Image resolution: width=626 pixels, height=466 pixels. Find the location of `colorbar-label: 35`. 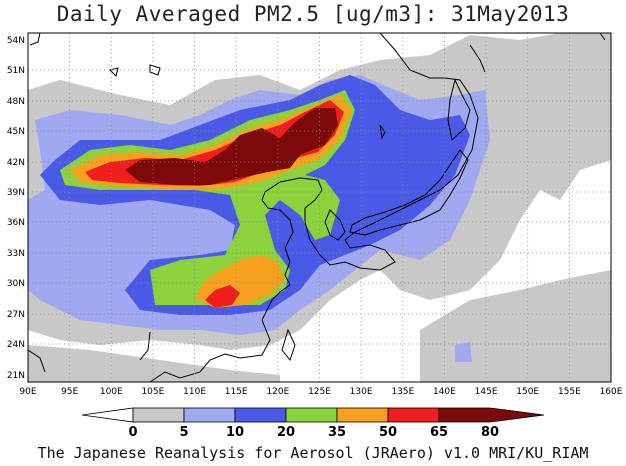

colorbar-label: 35 is located at coordinates (337, 432).